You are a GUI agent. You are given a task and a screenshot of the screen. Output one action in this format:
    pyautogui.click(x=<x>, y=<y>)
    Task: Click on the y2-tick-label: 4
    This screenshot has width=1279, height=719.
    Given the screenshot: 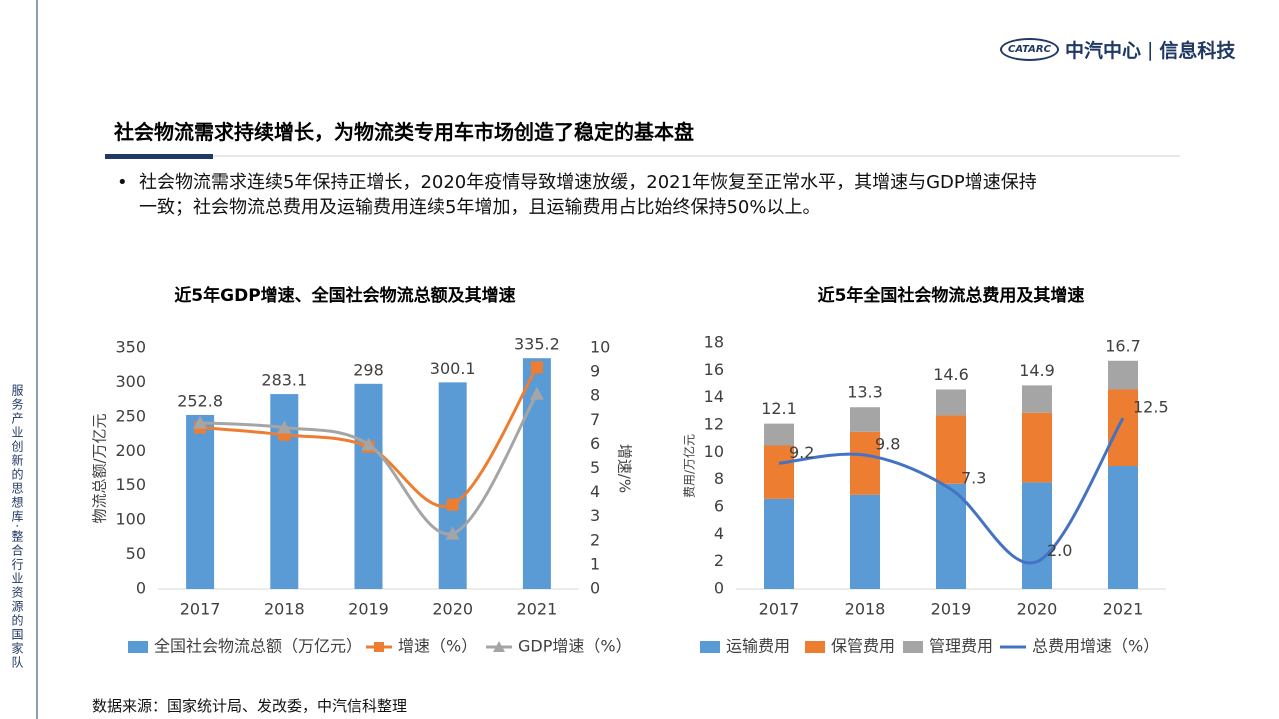 What is the action you would take?
    pyautogui.click(x=595, y=491)
    